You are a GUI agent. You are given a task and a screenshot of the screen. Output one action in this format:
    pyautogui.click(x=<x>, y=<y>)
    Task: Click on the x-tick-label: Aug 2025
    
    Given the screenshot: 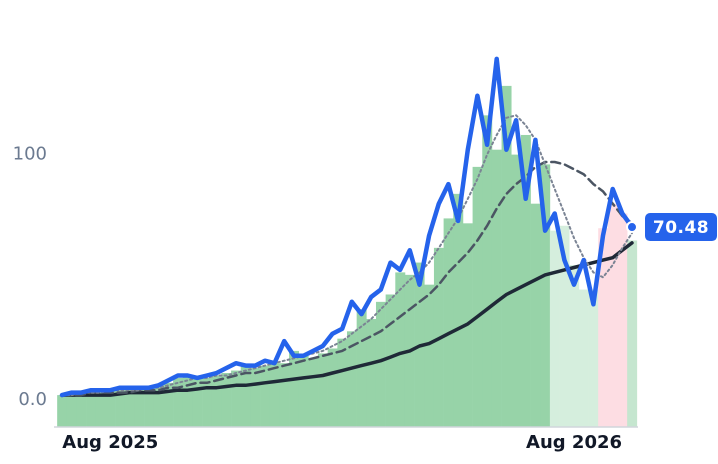 What is the action you would take?
    pyautogui.click(x=110, y=442)
    